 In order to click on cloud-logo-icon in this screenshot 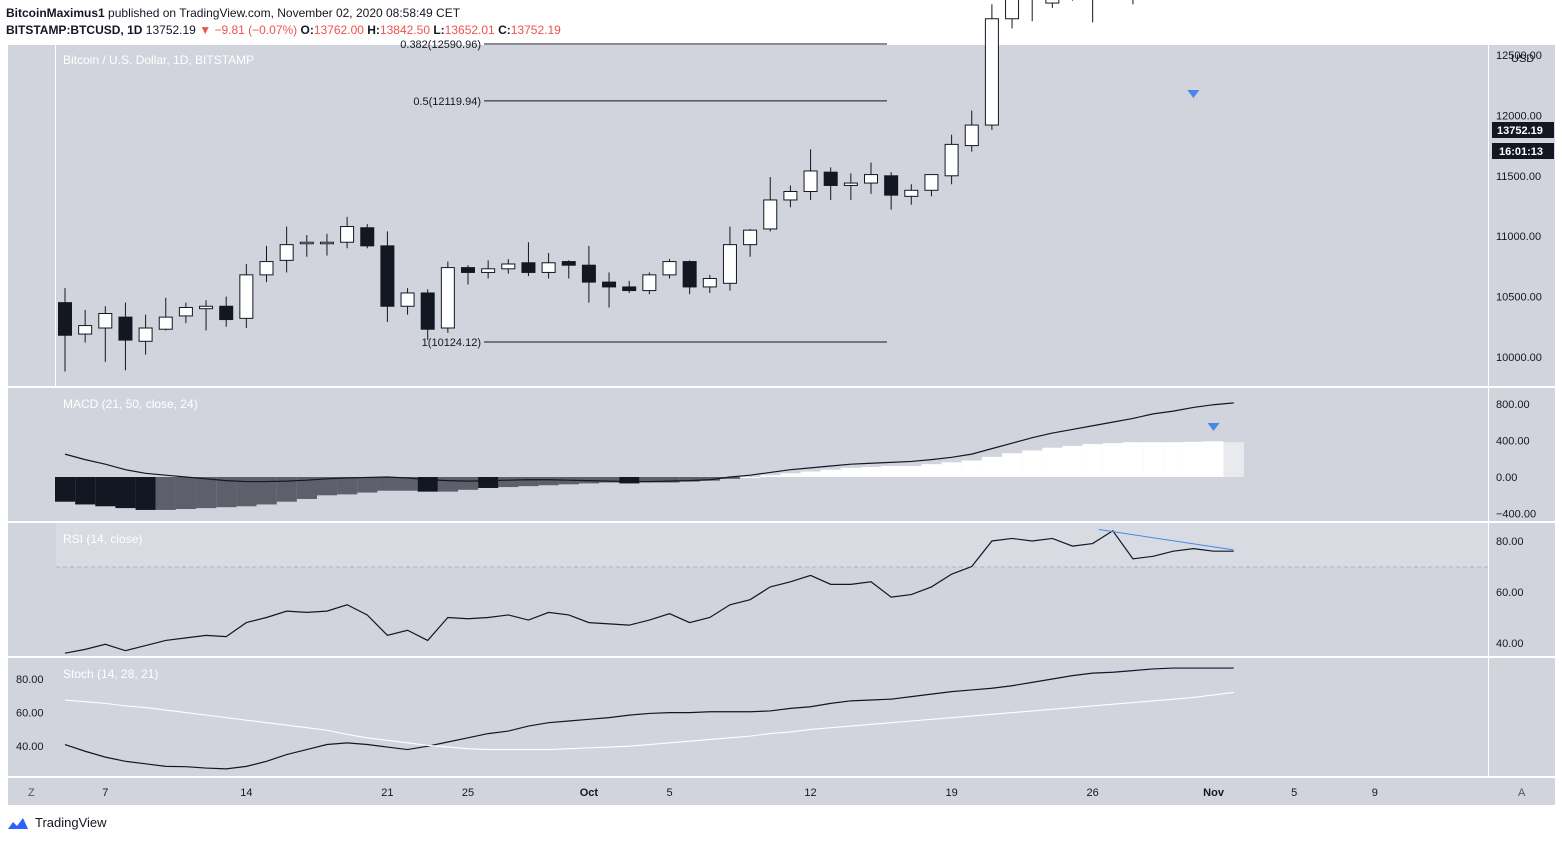, I will do `click(18, 823)`.